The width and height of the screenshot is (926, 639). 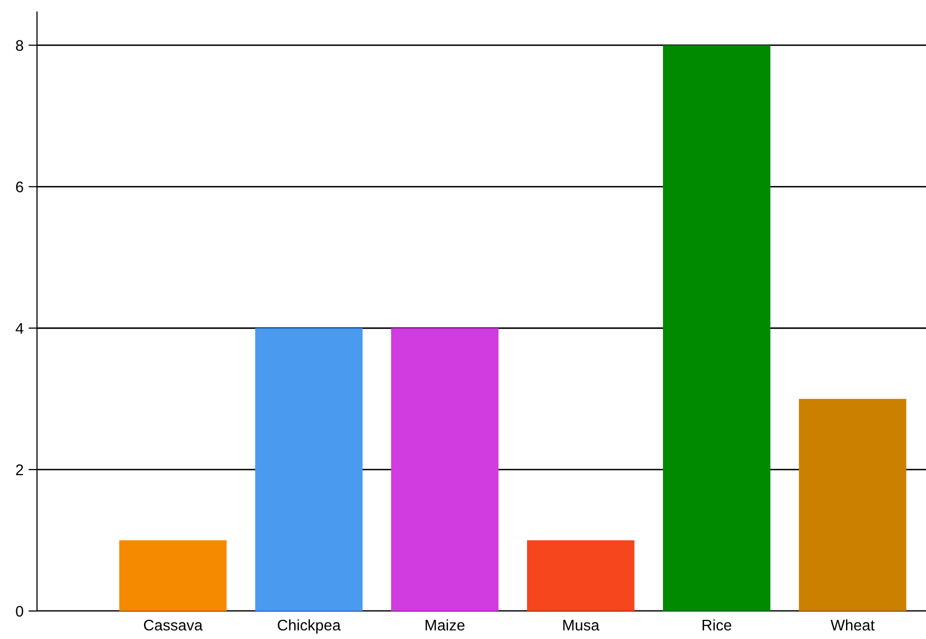 What do you see at coordinates (309, 626) in the screenshot?
I see `x-tick-label: Chickpea` at bounding box center [309, 626].